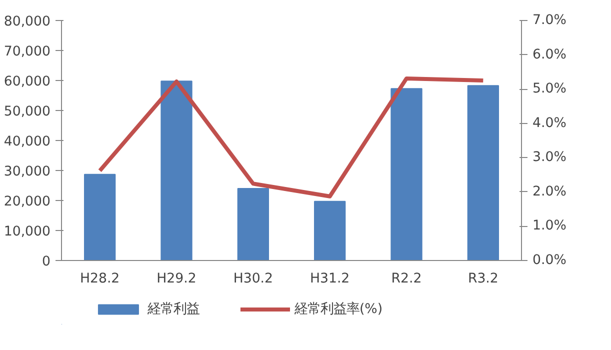  Describe the element at coordinates (338, 309) in the screenshot. I see `legend-label: 経常利益率(%)` at that location.